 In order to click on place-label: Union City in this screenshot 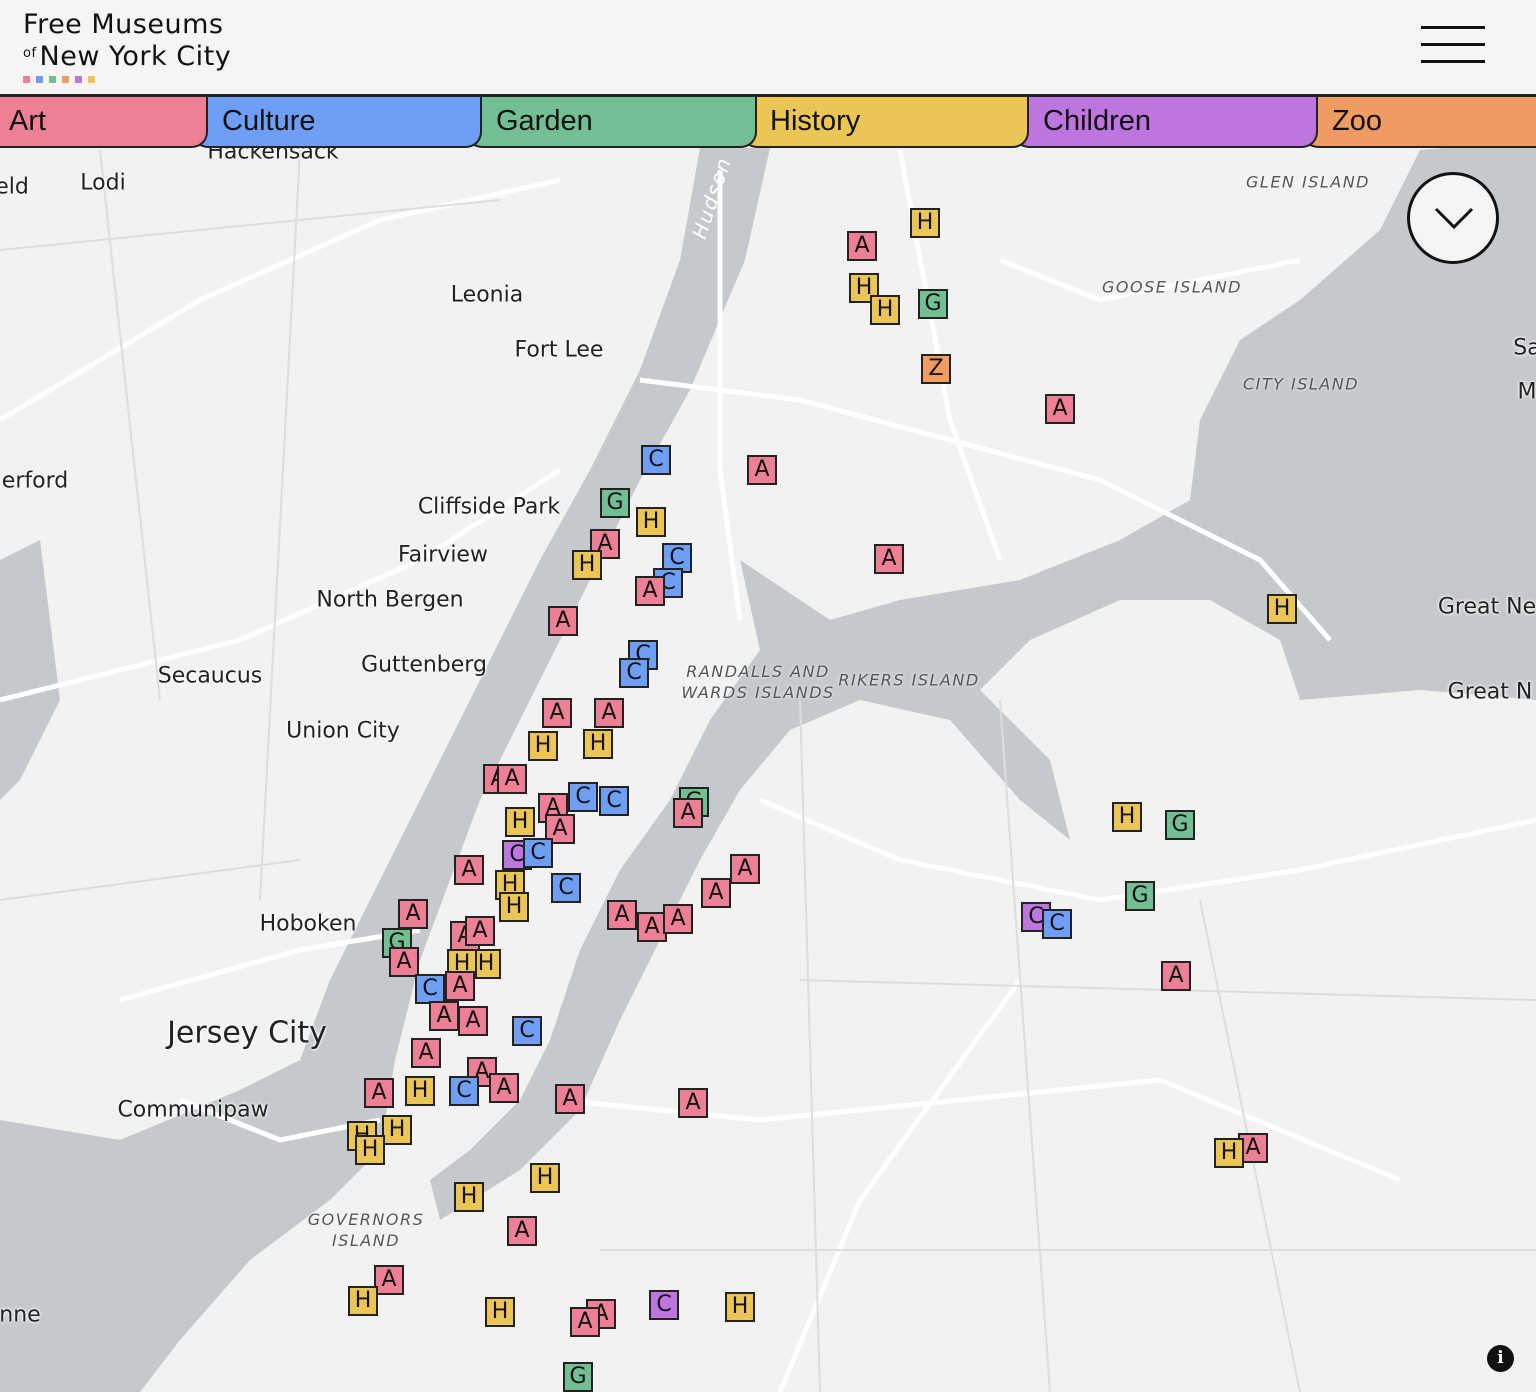, I will do `click(343, 731)`.